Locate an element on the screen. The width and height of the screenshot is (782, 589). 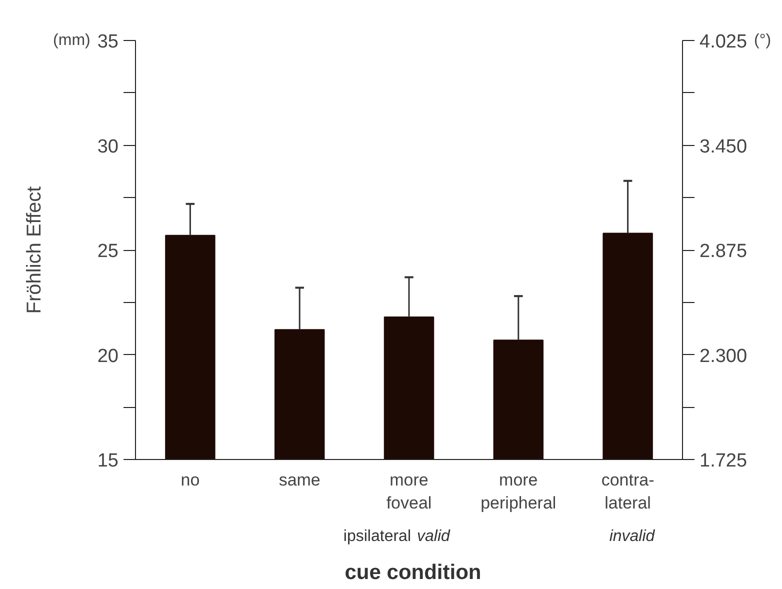
text: (mm) is located at coordinates (71, 40).